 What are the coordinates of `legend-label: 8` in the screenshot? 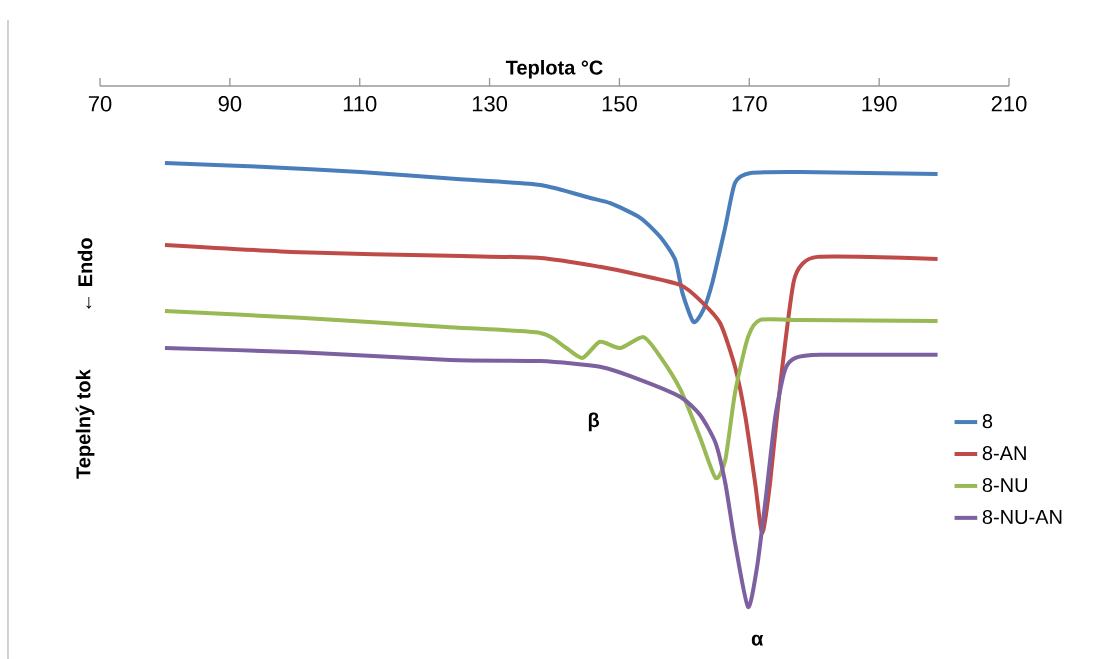 It's located at (987, 420).